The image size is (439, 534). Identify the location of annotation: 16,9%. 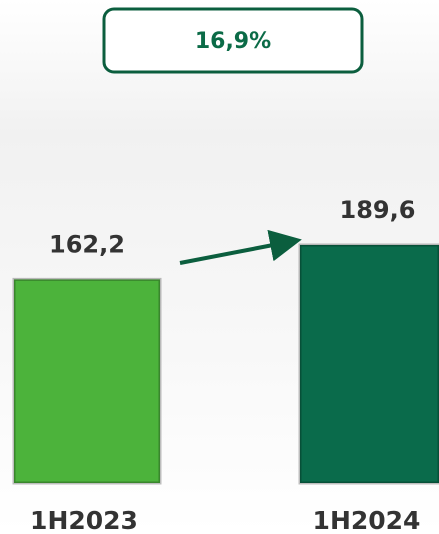
(233, 41).